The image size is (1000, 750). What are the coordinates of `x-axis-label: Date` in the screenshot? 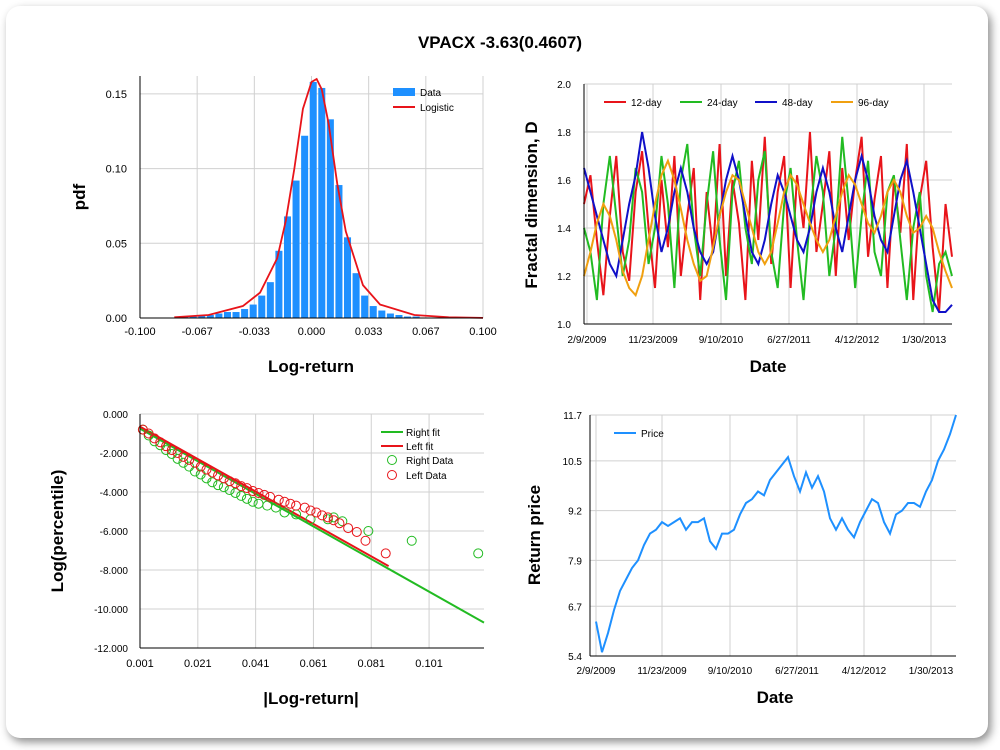 It's located at (775, 697).